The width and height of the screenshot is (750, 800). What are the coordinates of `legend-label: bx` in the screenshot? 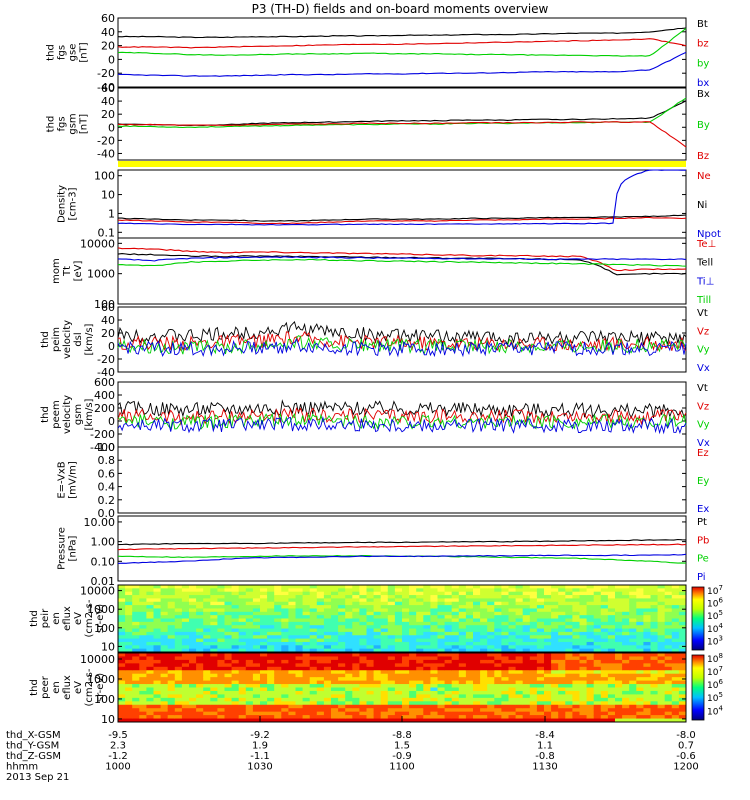 It's located at (703, 83).